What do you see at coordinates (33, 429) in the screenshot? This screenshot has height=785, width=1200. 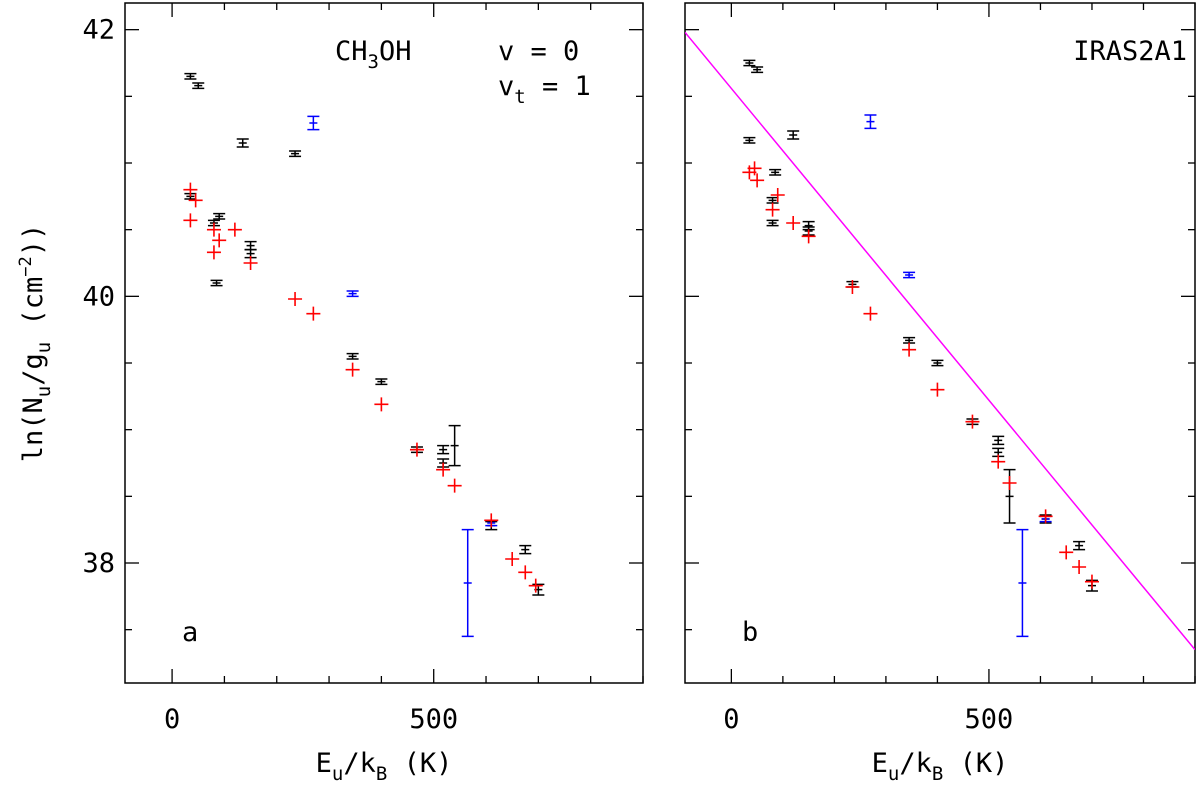 I see `y-axis-label-part-0: ln(N` at bounding box center [33, 429].